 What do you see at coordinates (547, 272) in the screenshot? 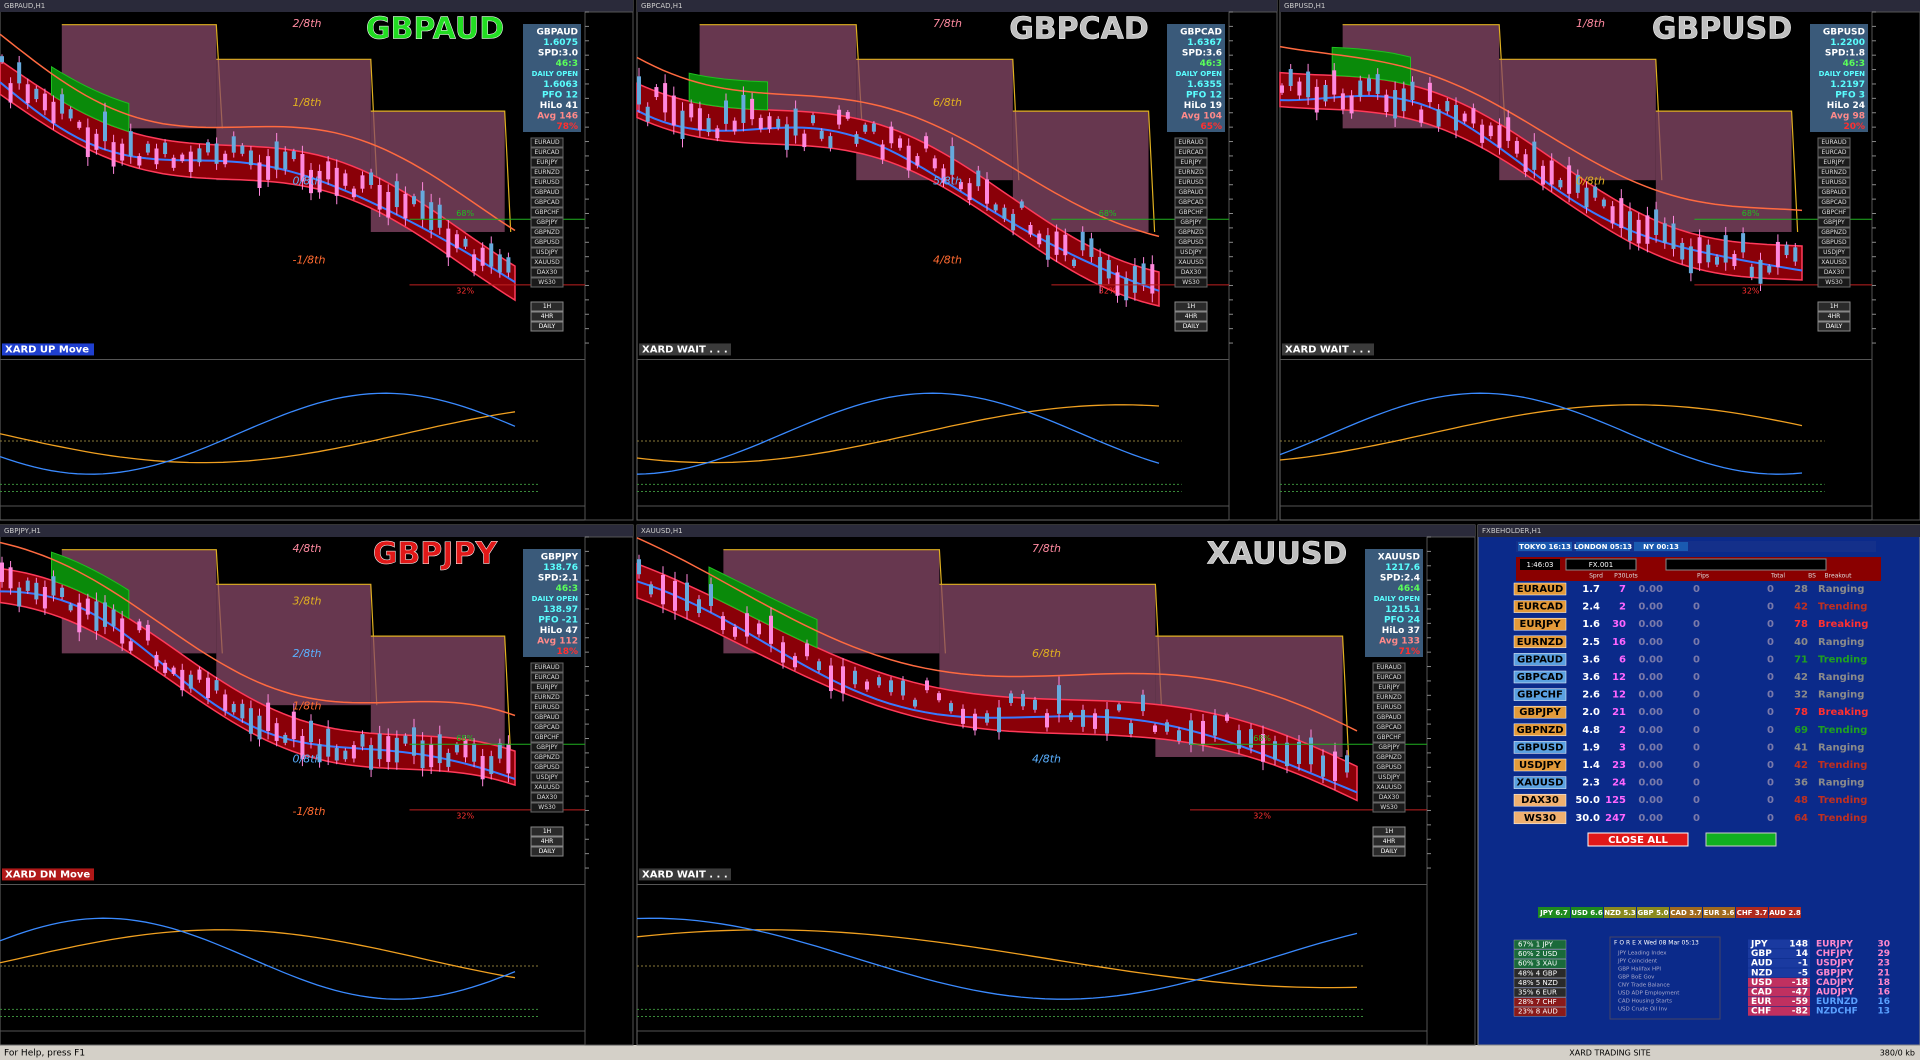
I see `symbol-button-label: DAX30` at bounding box center [547, 272].